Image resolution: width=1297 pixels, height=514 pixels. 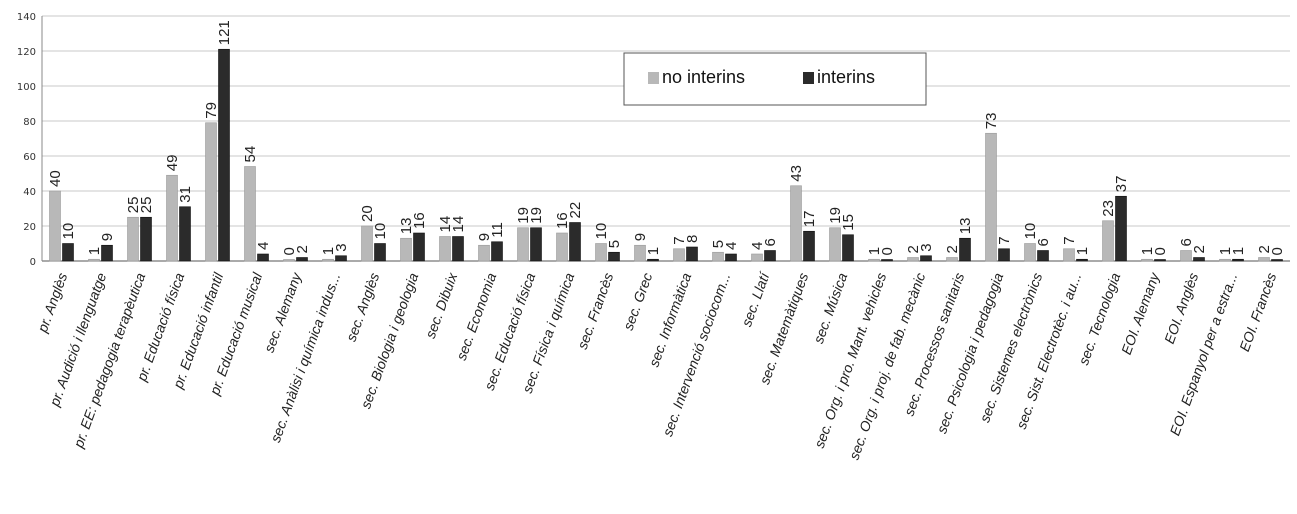 I want to click on value-label: 6, so click(x=770, y=242).